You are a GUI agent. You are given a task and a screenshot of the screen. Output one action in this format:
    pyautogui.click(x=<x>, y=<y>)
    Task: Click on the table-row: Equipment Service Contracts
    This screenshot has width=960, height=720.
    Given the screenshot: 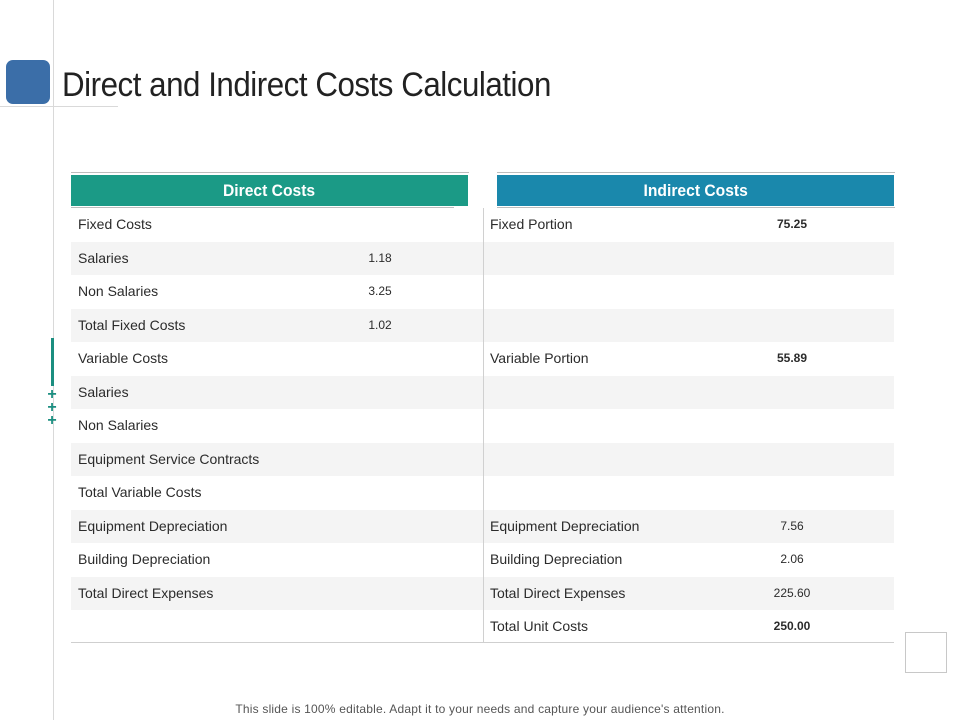 What is the action you would take?
    pyautogui.click(x=482, y=459)
    